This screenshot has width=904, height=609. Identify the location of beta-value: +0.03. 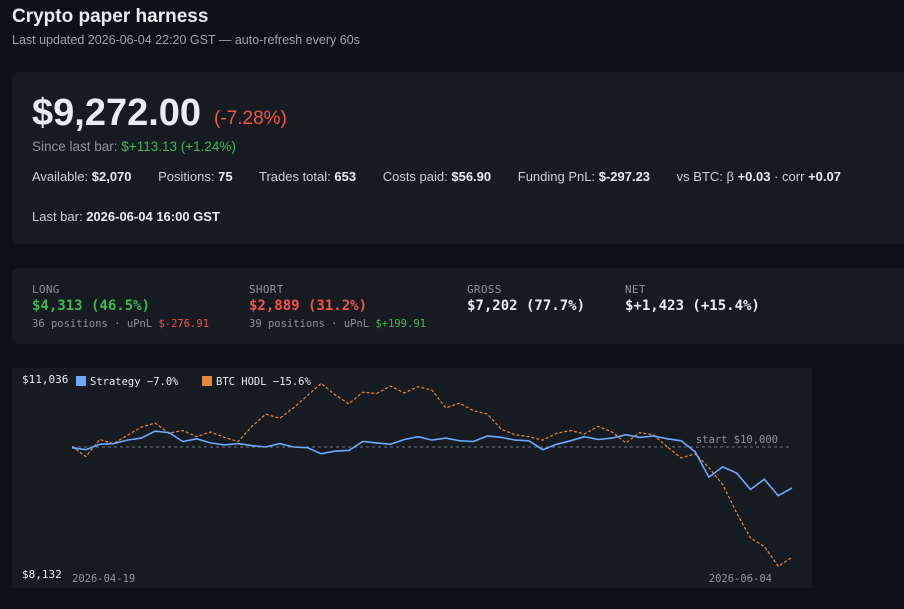
(754, 176).